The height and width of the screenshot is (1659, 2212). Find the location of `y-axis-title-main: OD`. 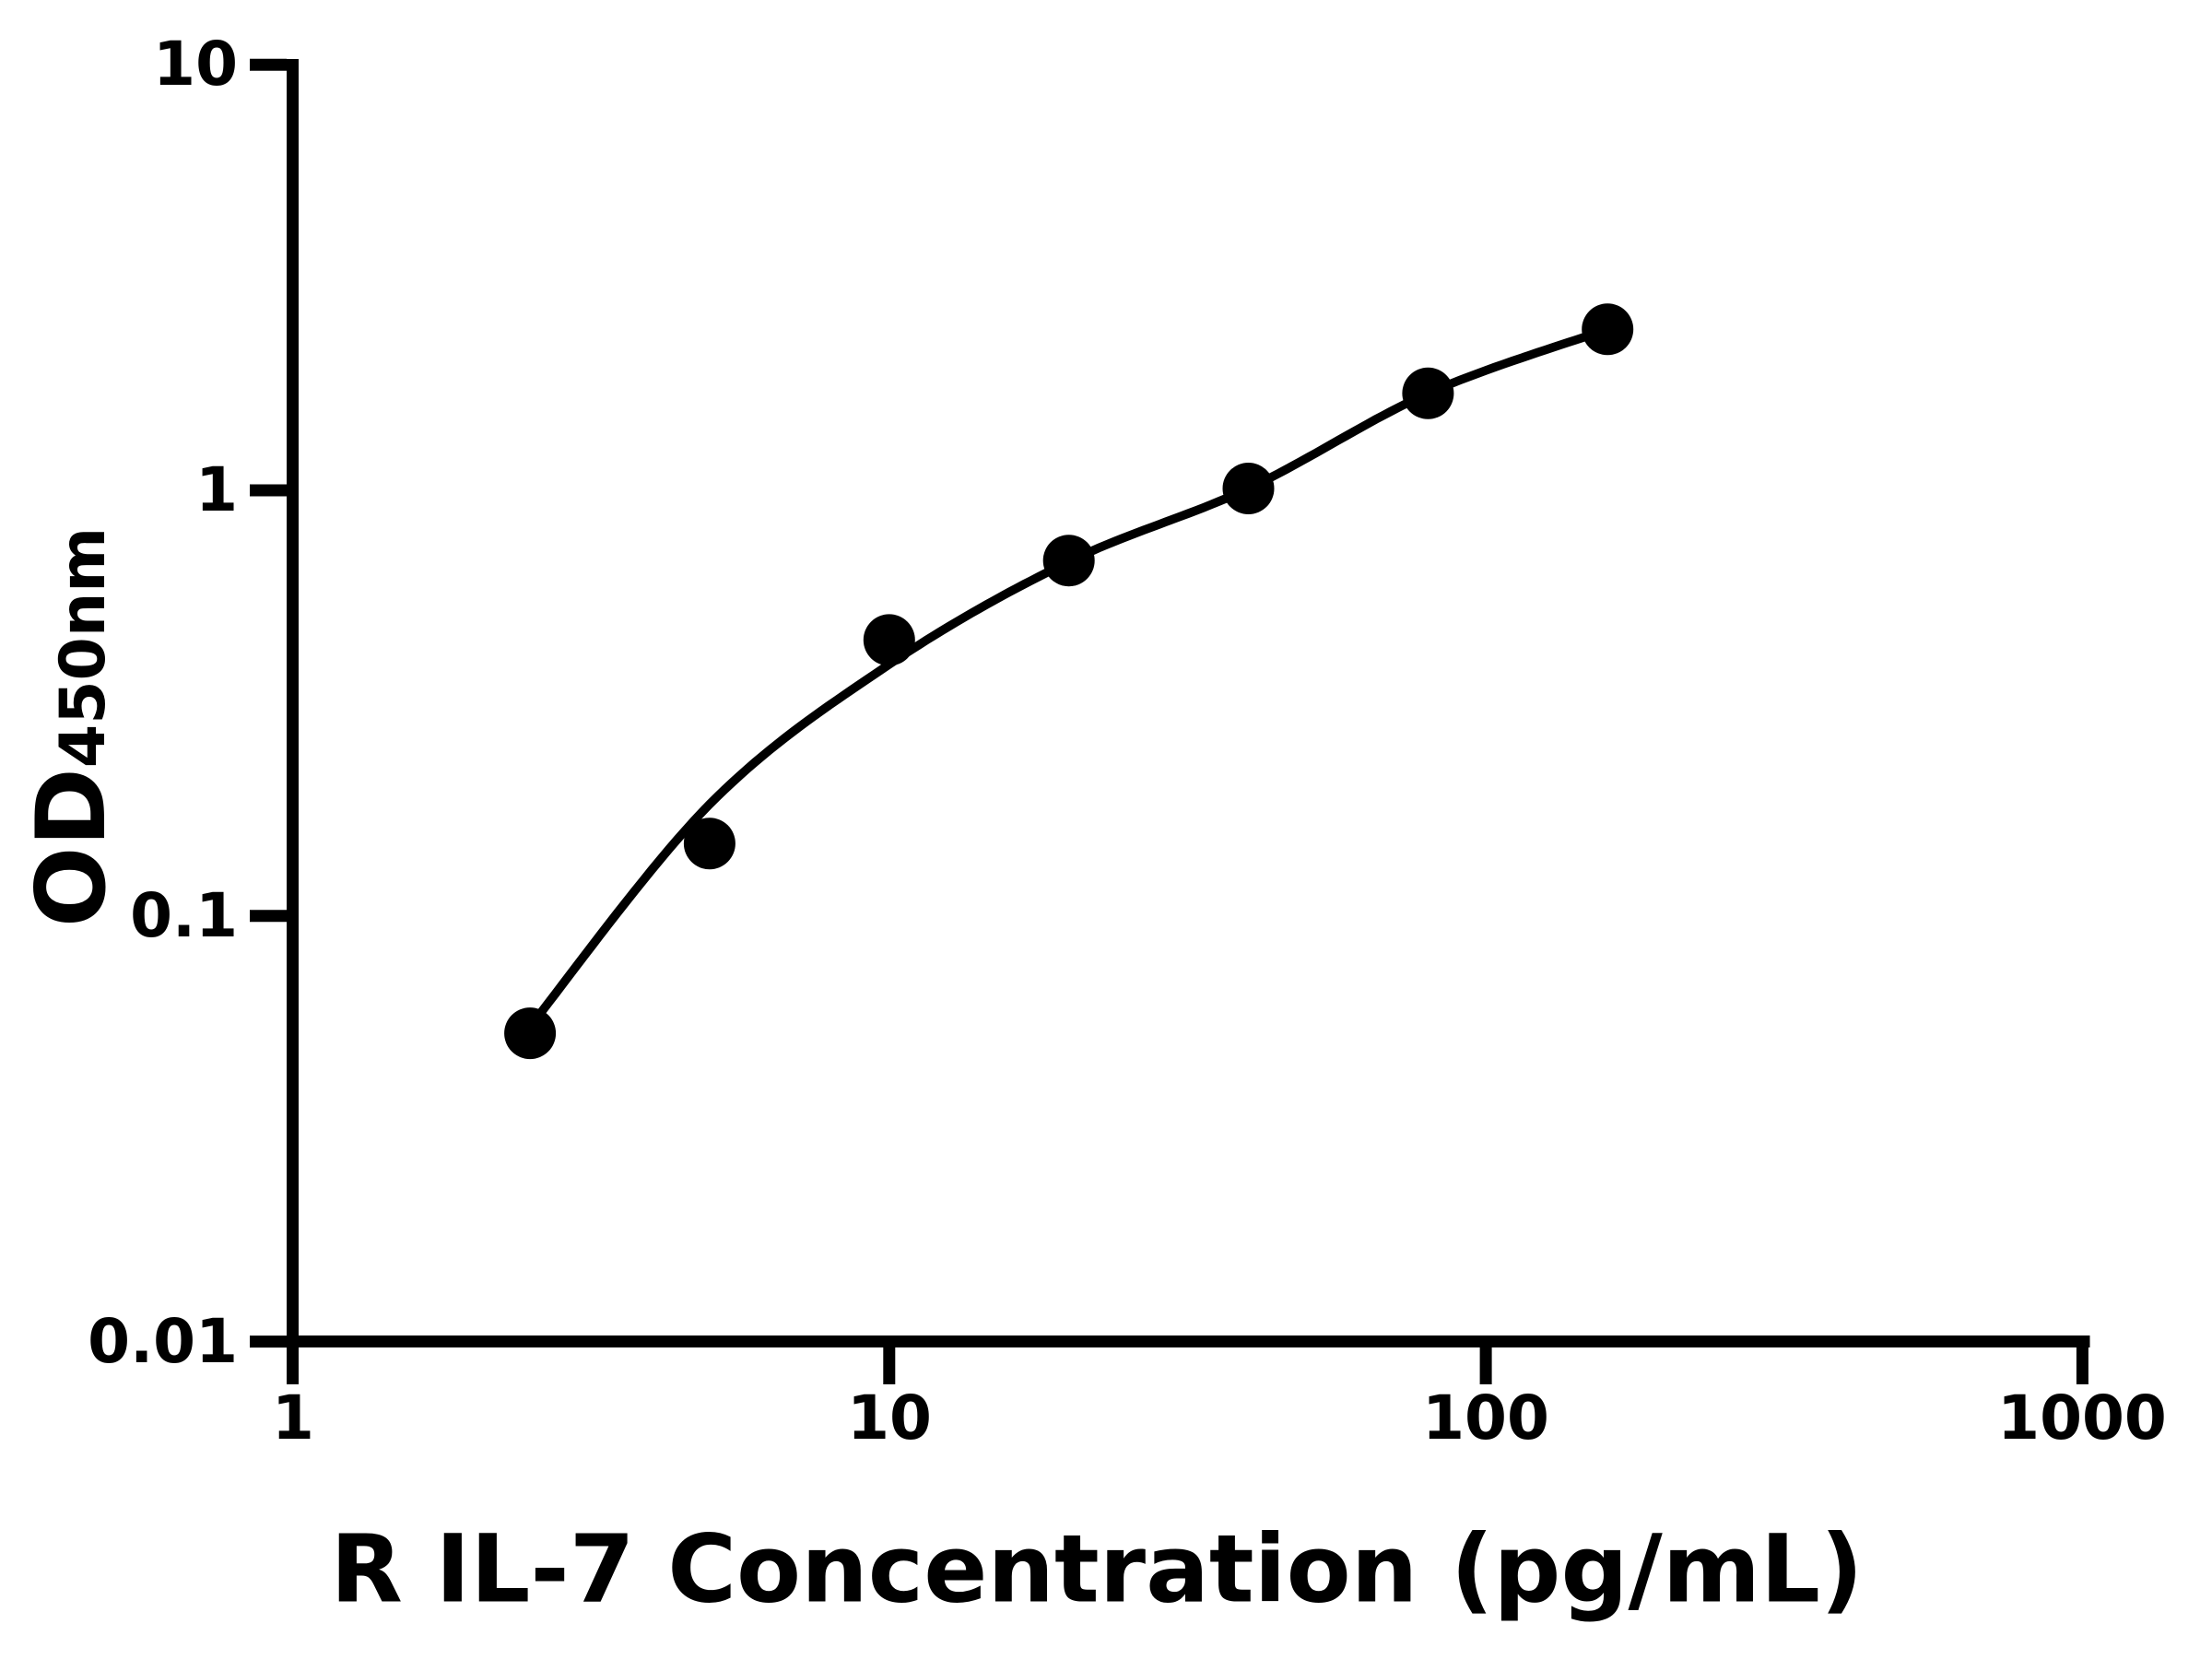

y-axis-title-main: OD is located at coordinates (72, 848).